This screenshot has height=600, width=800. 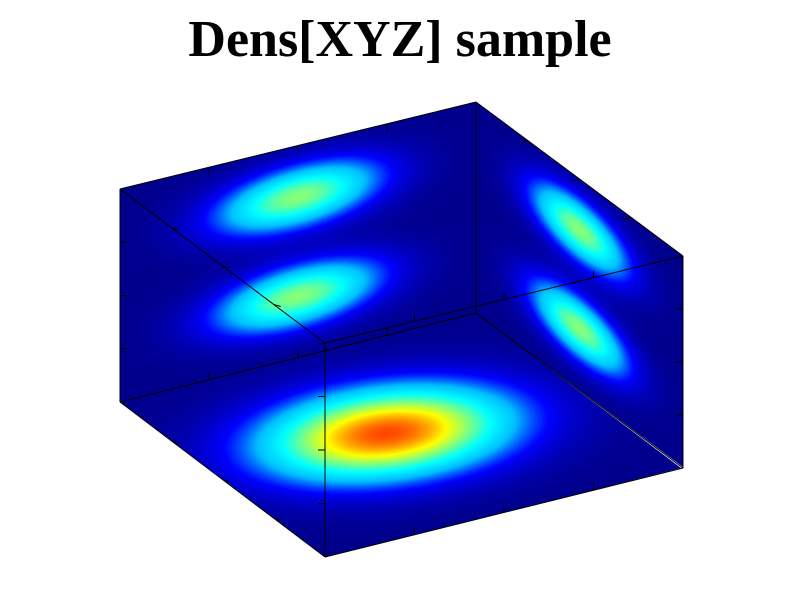 I want to click on cube-edge, so click(x=579, y=390).